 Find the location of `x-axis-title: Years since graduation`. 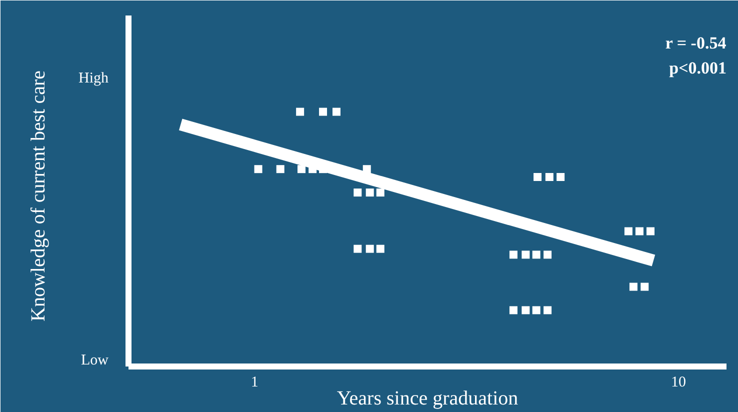

x-axis-title: Years since graduation is located at coordinates (427, 399).